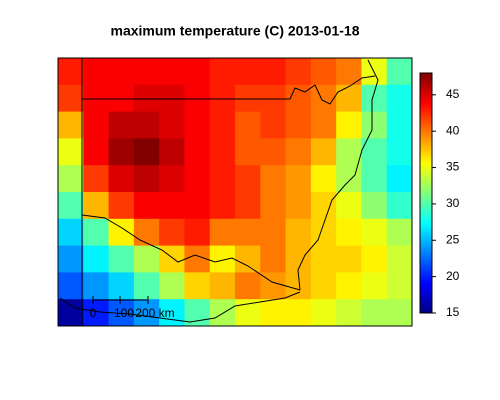 This screenshot has height=400, width=500. What do you see at coordinates (124, 313) in the screenshot?
I see `scale-label: 100` at bounding box center [124, 313].